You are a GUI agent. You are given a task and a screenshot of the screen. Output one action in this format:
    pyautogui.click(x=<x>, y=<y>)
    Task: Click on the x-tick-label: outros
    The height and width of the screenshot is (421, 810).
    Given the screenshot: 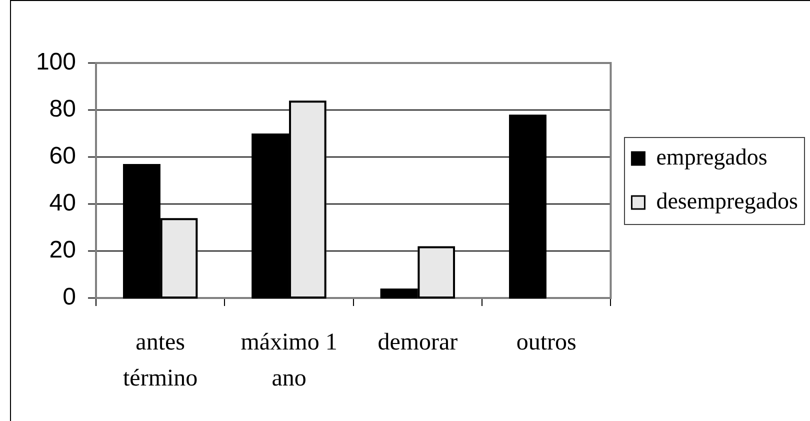 What is the action you would take?
    pyautogui.click(x=546, y=342)
    